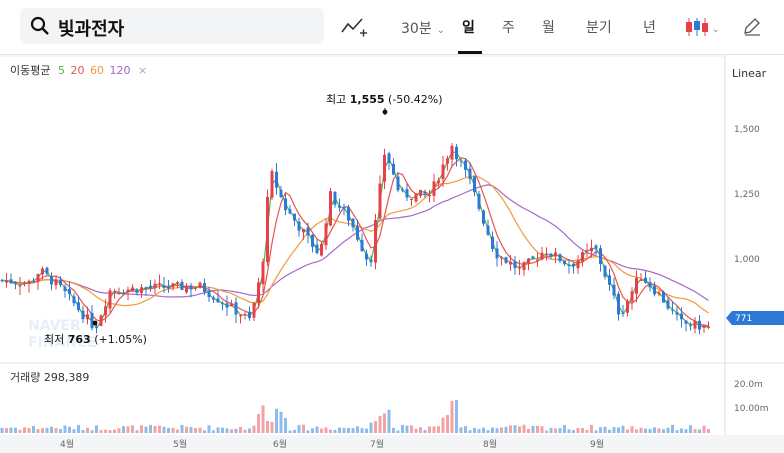  Describe the element at coordinates (120, 70) in the screenshot. I see `ma-120-label: 120` at that location.